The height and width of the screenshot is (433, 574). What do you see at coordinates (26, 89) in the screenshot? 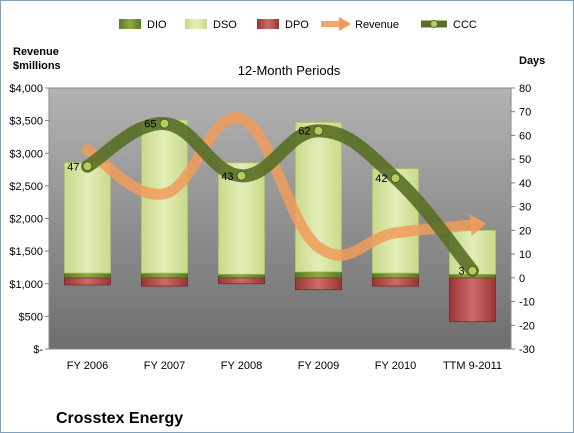
I see `left-axis-tick-label: $4,000` at bounding box center [26, 89].